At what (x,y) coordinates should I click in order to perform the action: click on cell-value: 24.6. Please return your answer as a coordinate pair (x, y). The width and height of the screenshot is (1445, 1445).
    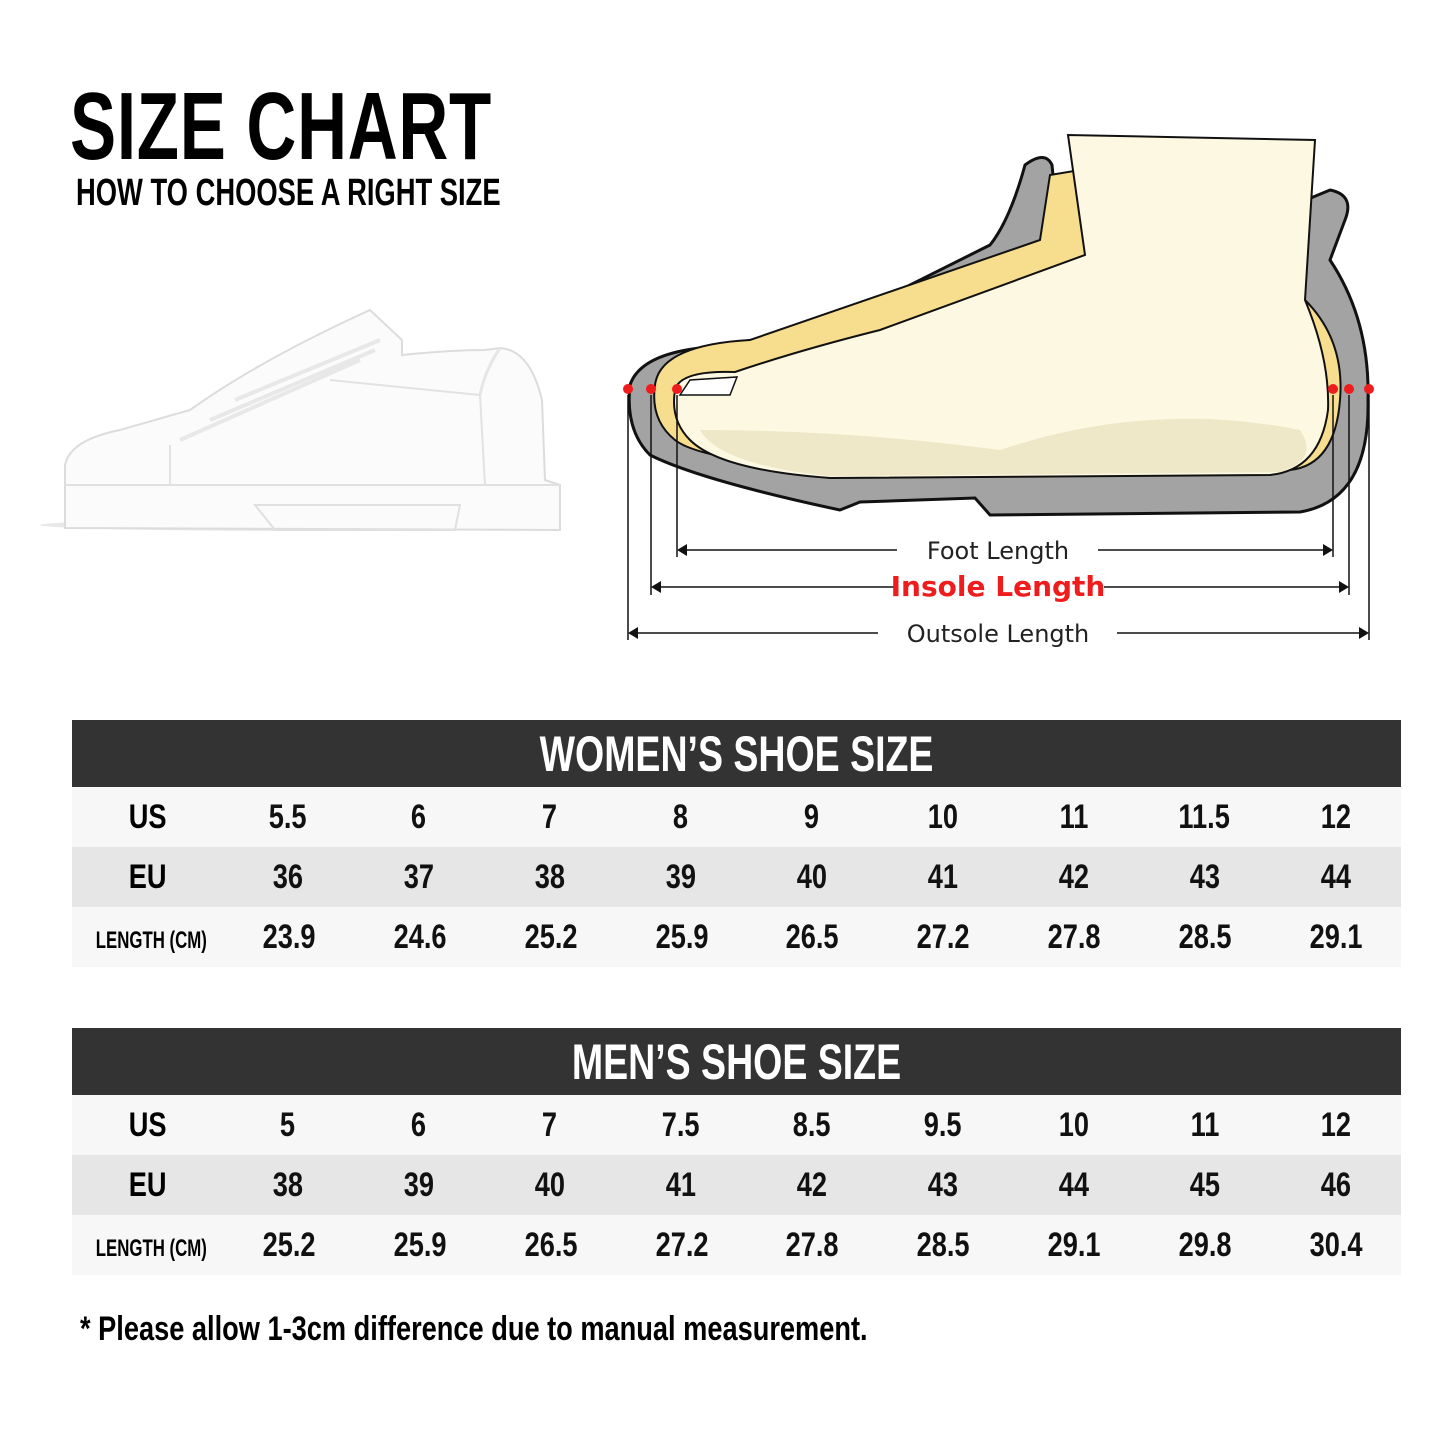
    Looking at the image, I should click on (420, 936).